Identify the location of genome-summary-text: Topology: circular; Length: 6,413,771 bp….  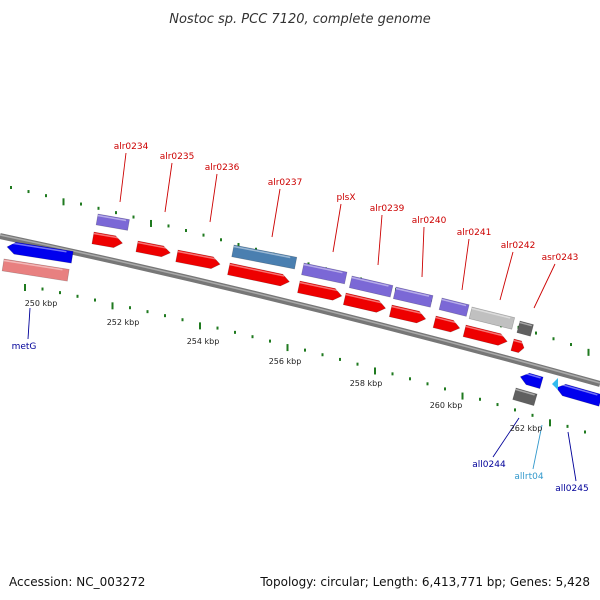
(424, 582).